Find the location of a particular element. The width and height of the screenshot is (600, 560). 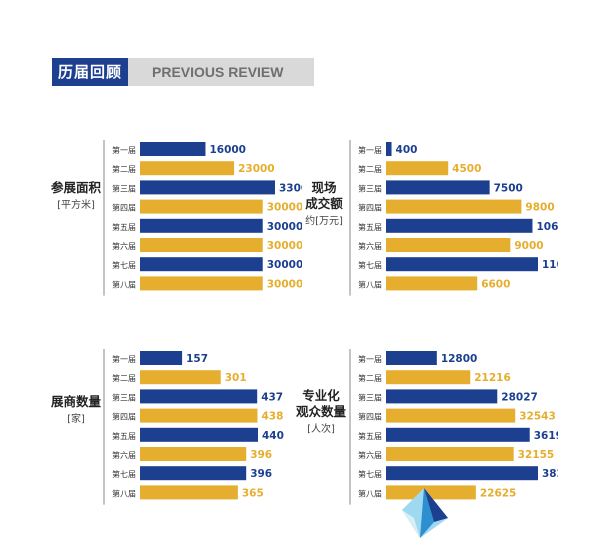

value-label: 16000 is located at coordinates (227, 150).